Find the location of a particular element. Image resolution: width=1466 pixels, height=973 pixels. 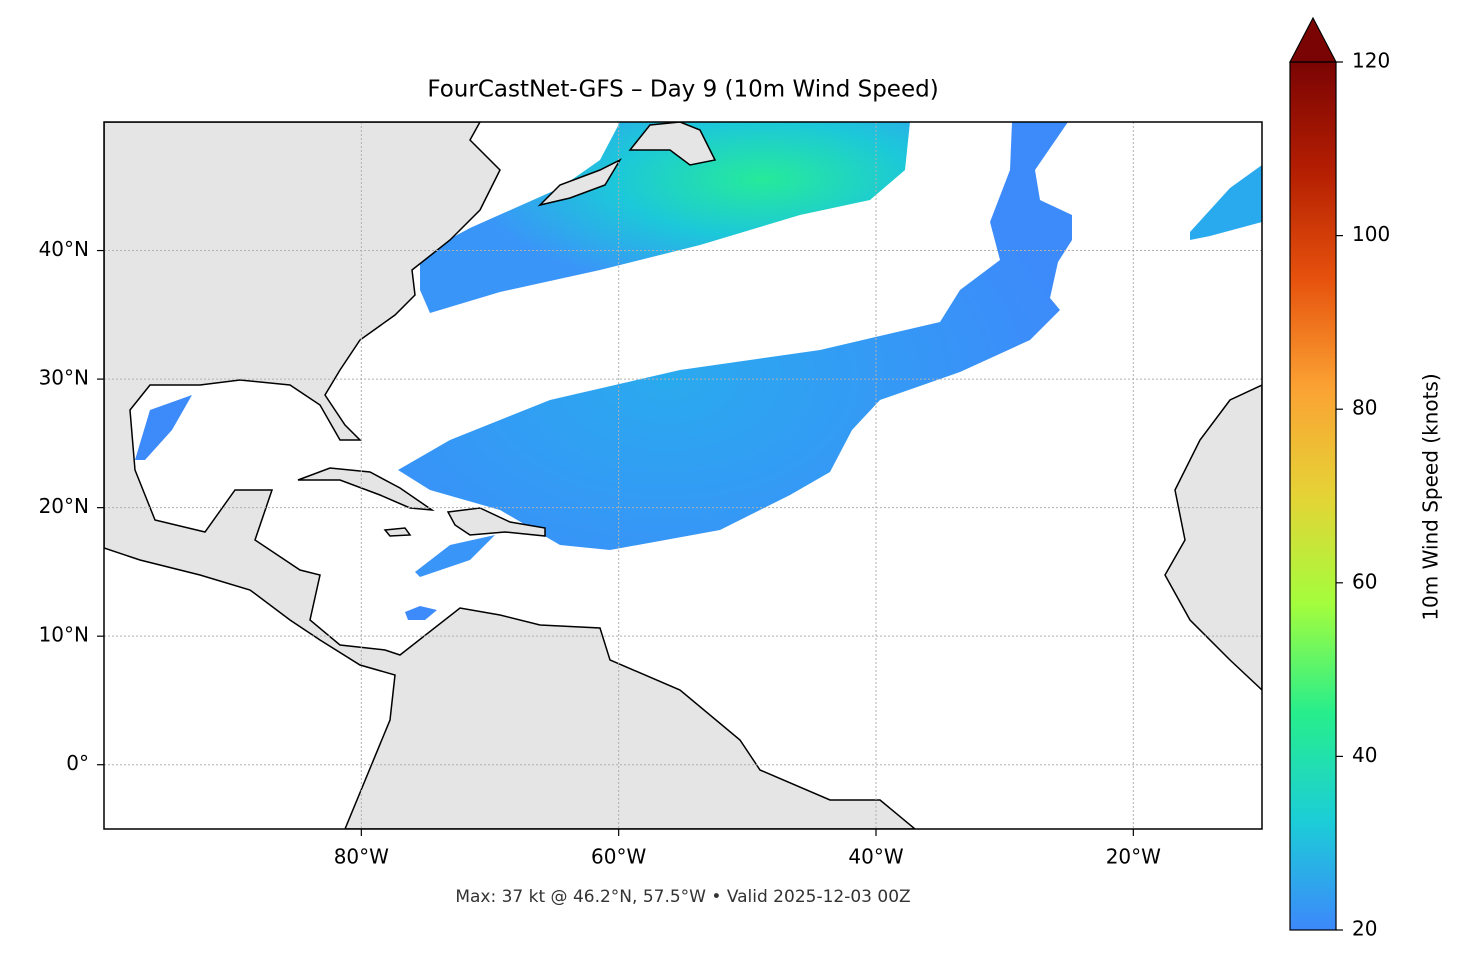

land-africa is located at coordinates (1213, 538).